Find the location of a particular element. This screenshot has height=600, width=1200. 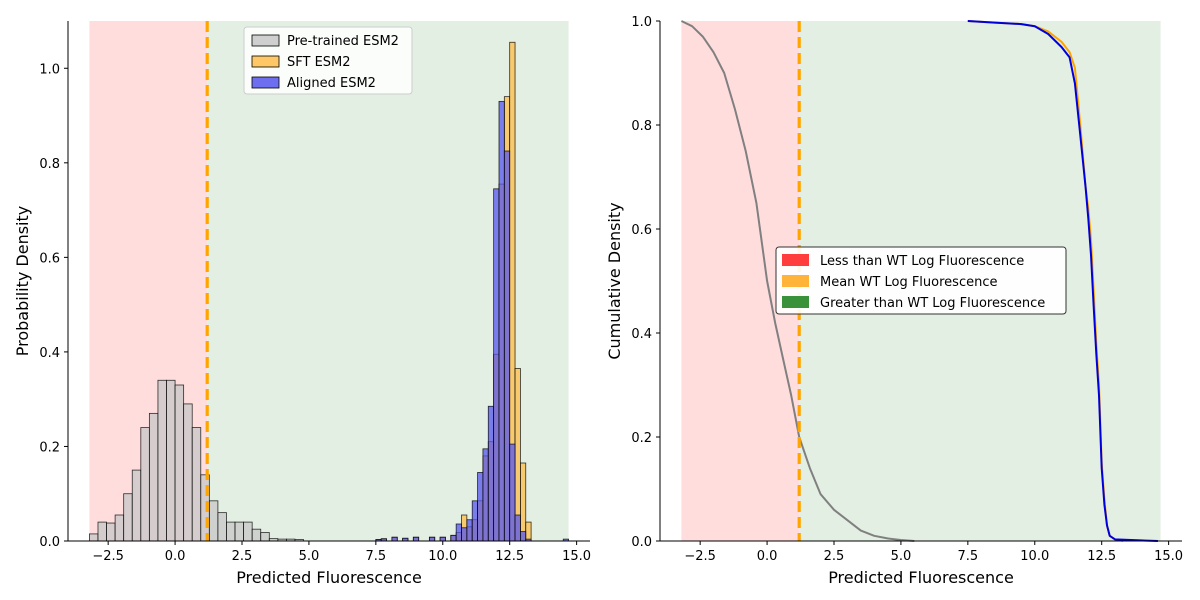

legend: Pre-trained ESM2 SFT ESM2 Aligned ESM2 is located at coordinates (328, 60).